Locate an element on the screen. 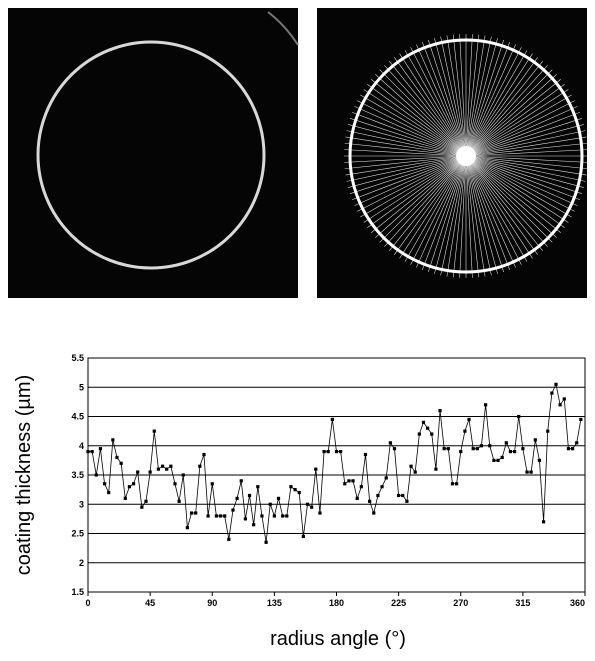 This screenshot has height=661, width=595. y-tick-label: 3 is located at coordinates (81, 504).